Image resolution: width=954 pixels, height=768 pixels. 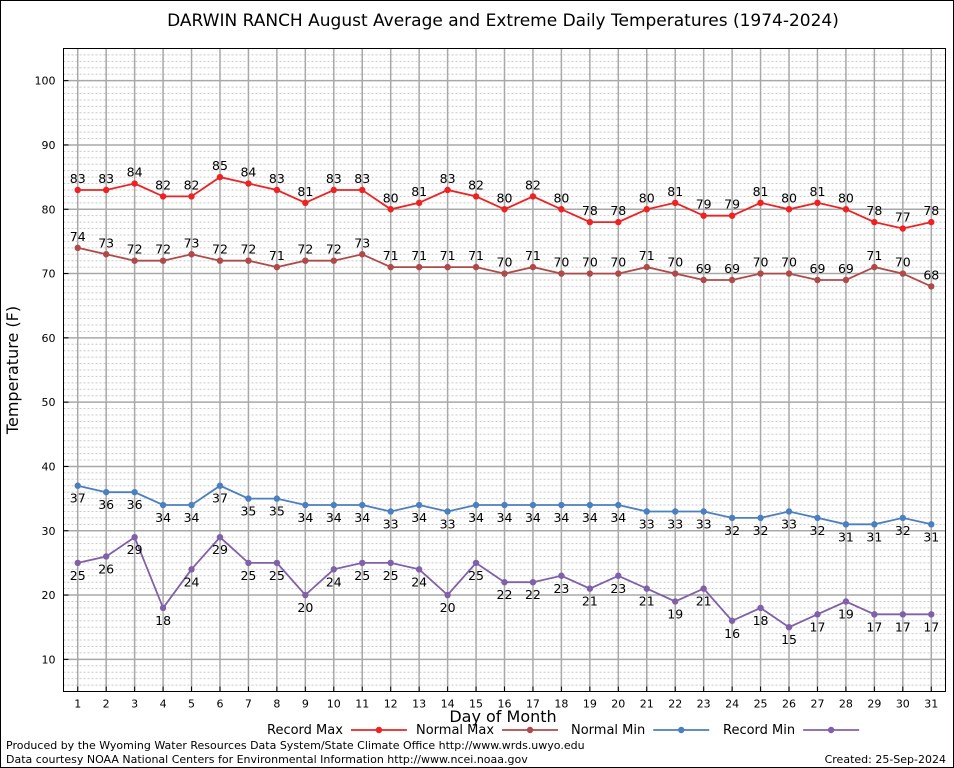 I want to click on legend-label-record-min: Record Min, so click(x=759, y=730).